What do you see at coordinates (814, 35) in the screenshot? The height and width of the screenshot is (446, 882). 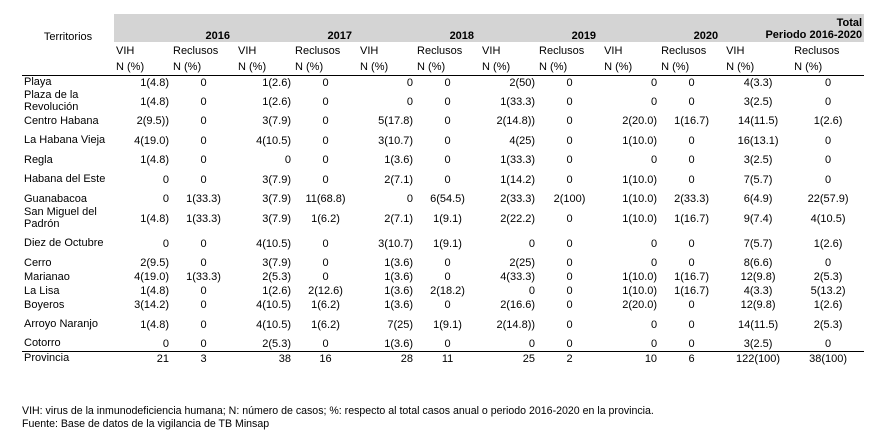 I see `period-label: Periodo 2016-2020` at bounding box center [814, 35].